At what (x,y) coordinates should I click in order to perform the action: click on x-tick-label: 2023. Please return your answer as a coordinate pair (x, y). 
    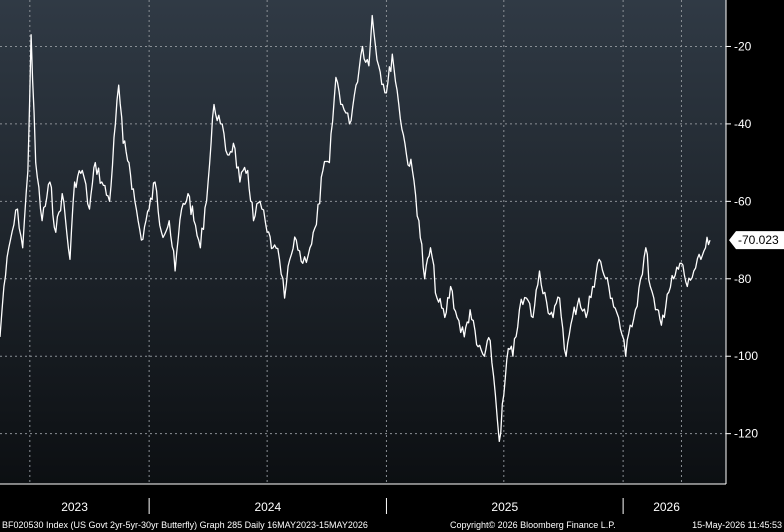
    Looking at the image, I should click on (74, 507).